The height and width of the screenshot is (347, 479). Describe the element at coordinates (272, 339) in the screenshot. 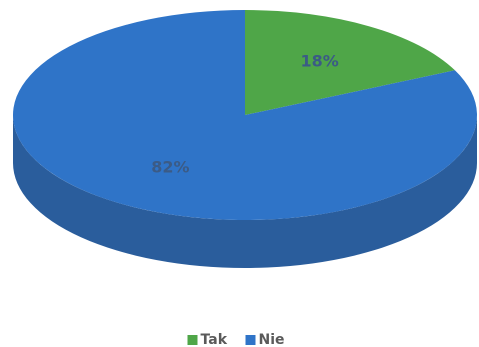

I see `legend-label: Nie` at that location.